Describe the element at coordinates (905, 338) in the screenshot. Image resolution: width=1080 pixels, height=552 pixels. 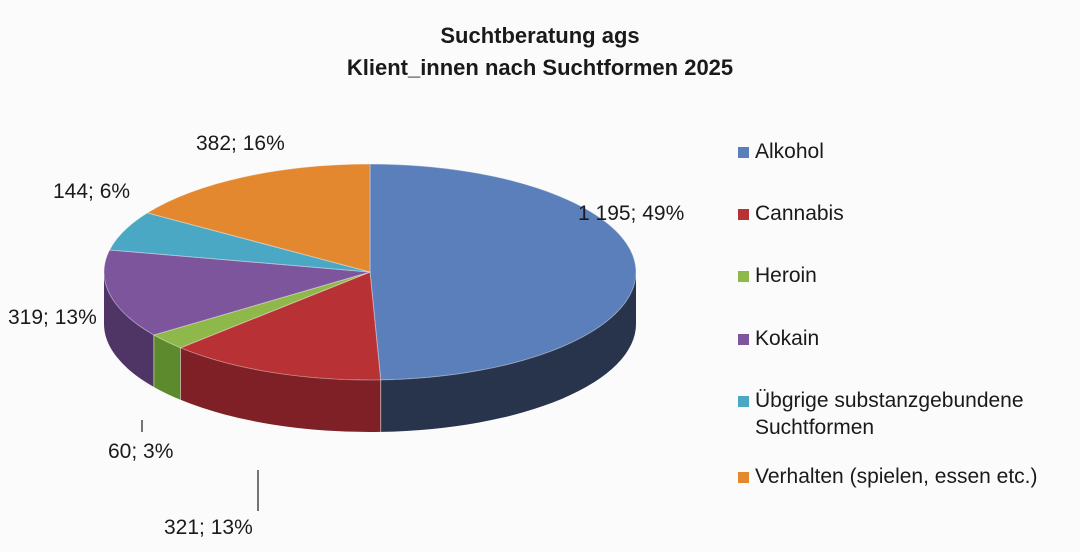
I see `legend-item-kokain: Kokain` at that location.